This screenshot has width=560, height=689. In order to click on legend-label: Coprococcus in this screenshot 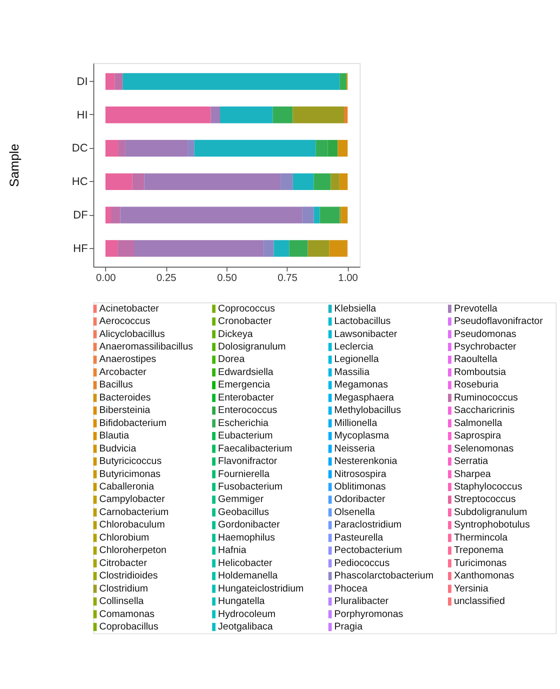, I will do `click(247, 308)`.